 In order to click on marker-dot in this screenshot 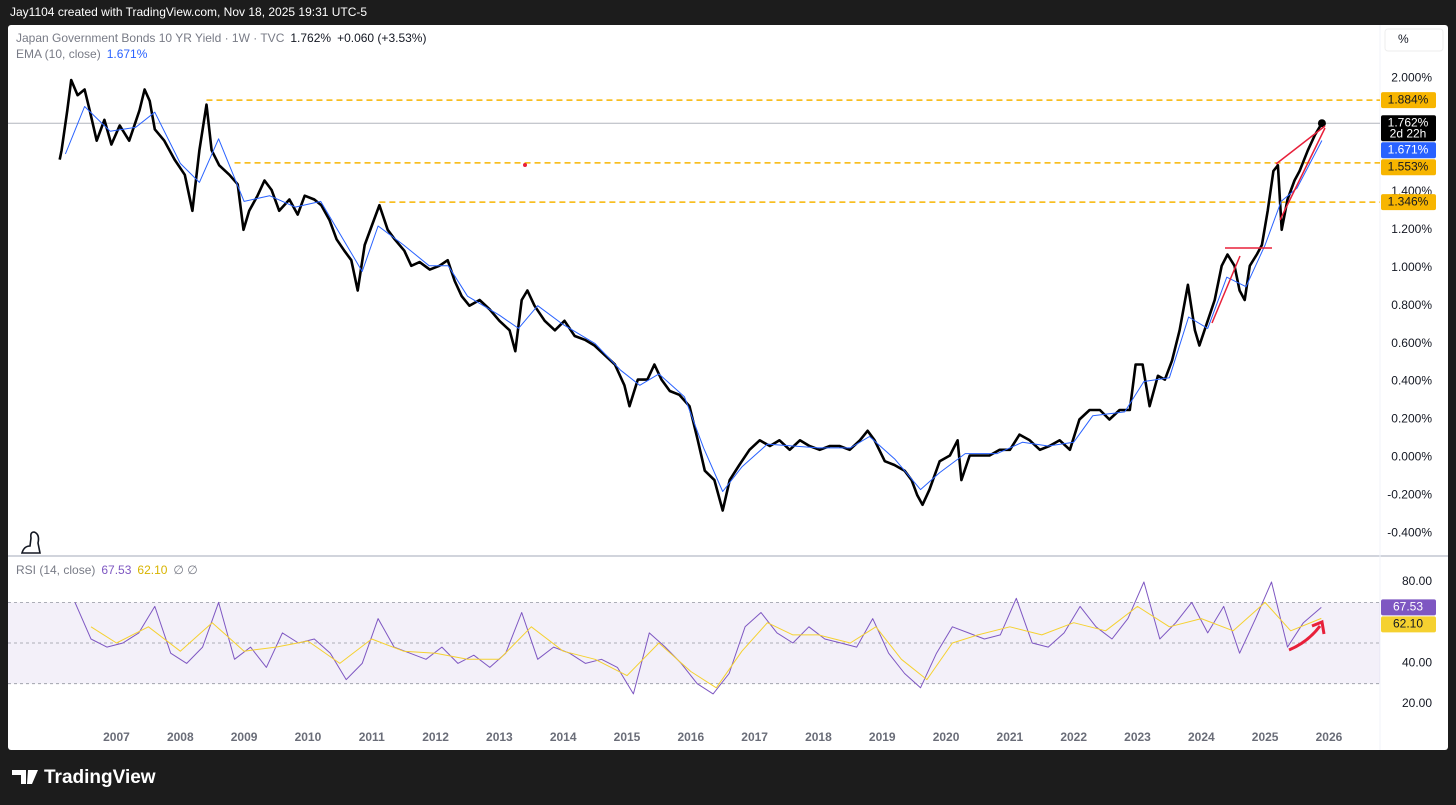, I will do `click(525, 165)`.